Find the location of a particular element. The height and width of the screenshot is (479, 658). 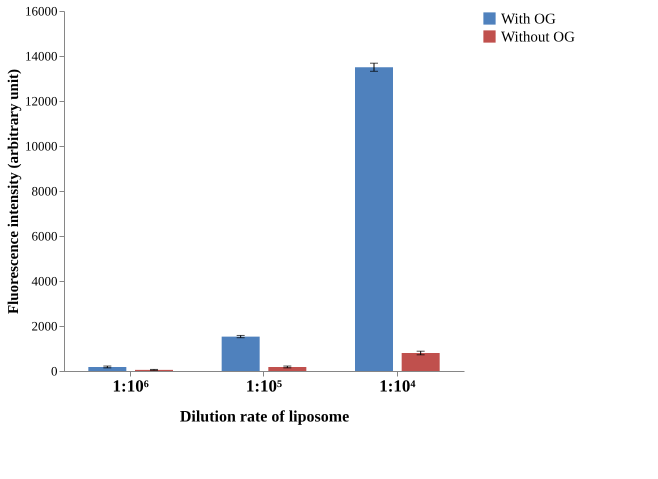

y-tick-label: 6000 is located at coordinates (45, 236).